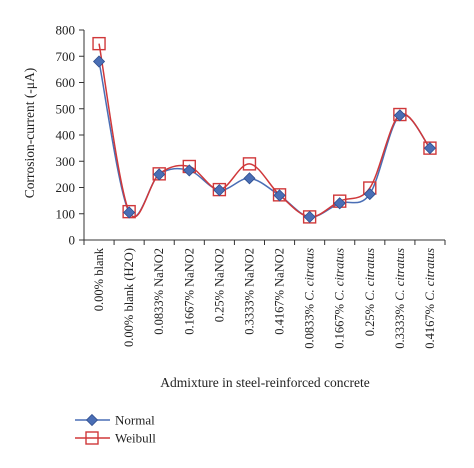 This screenshot has width=474, height=468. What do you see at coordinates (66, 213) in the screenshot?
I see `y-tick-label: 100` at bounding box center [66, 213].